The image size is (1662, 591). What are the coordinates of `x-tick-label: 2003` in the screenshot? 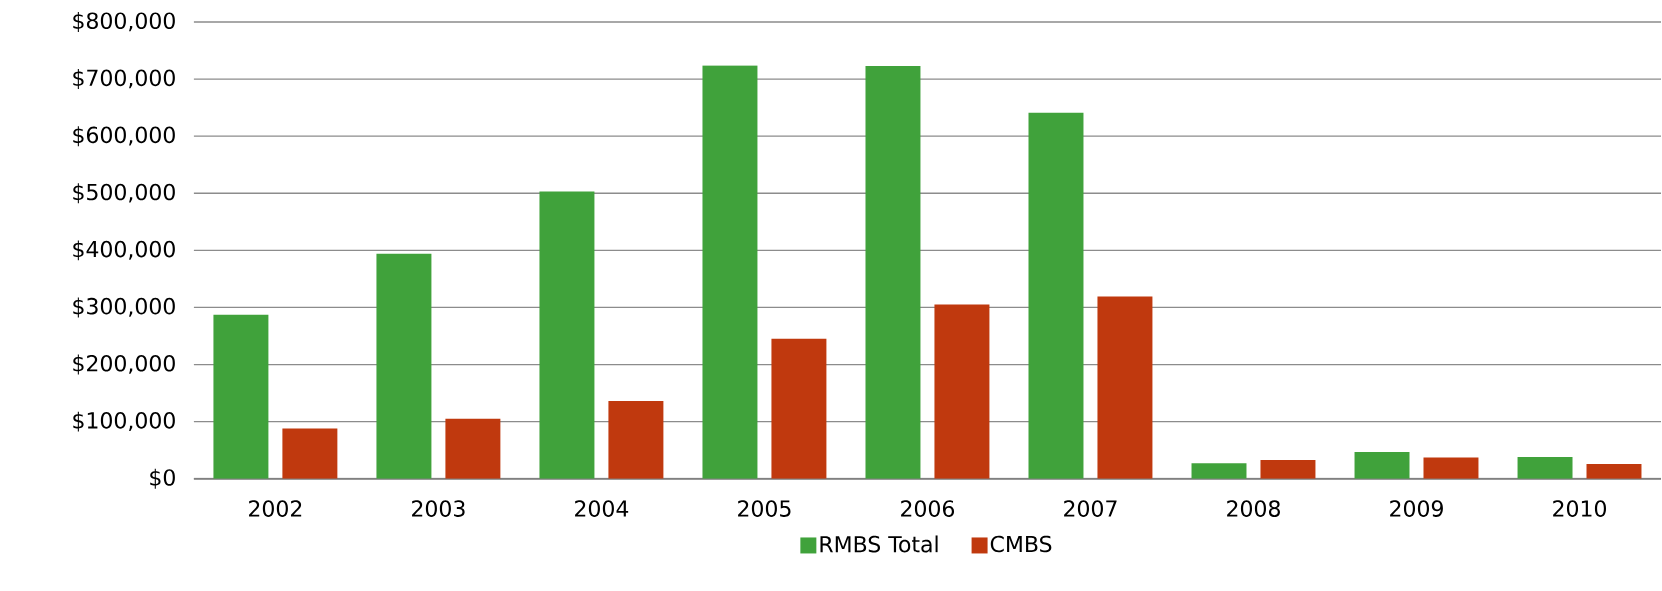 It's located at (438, 509).